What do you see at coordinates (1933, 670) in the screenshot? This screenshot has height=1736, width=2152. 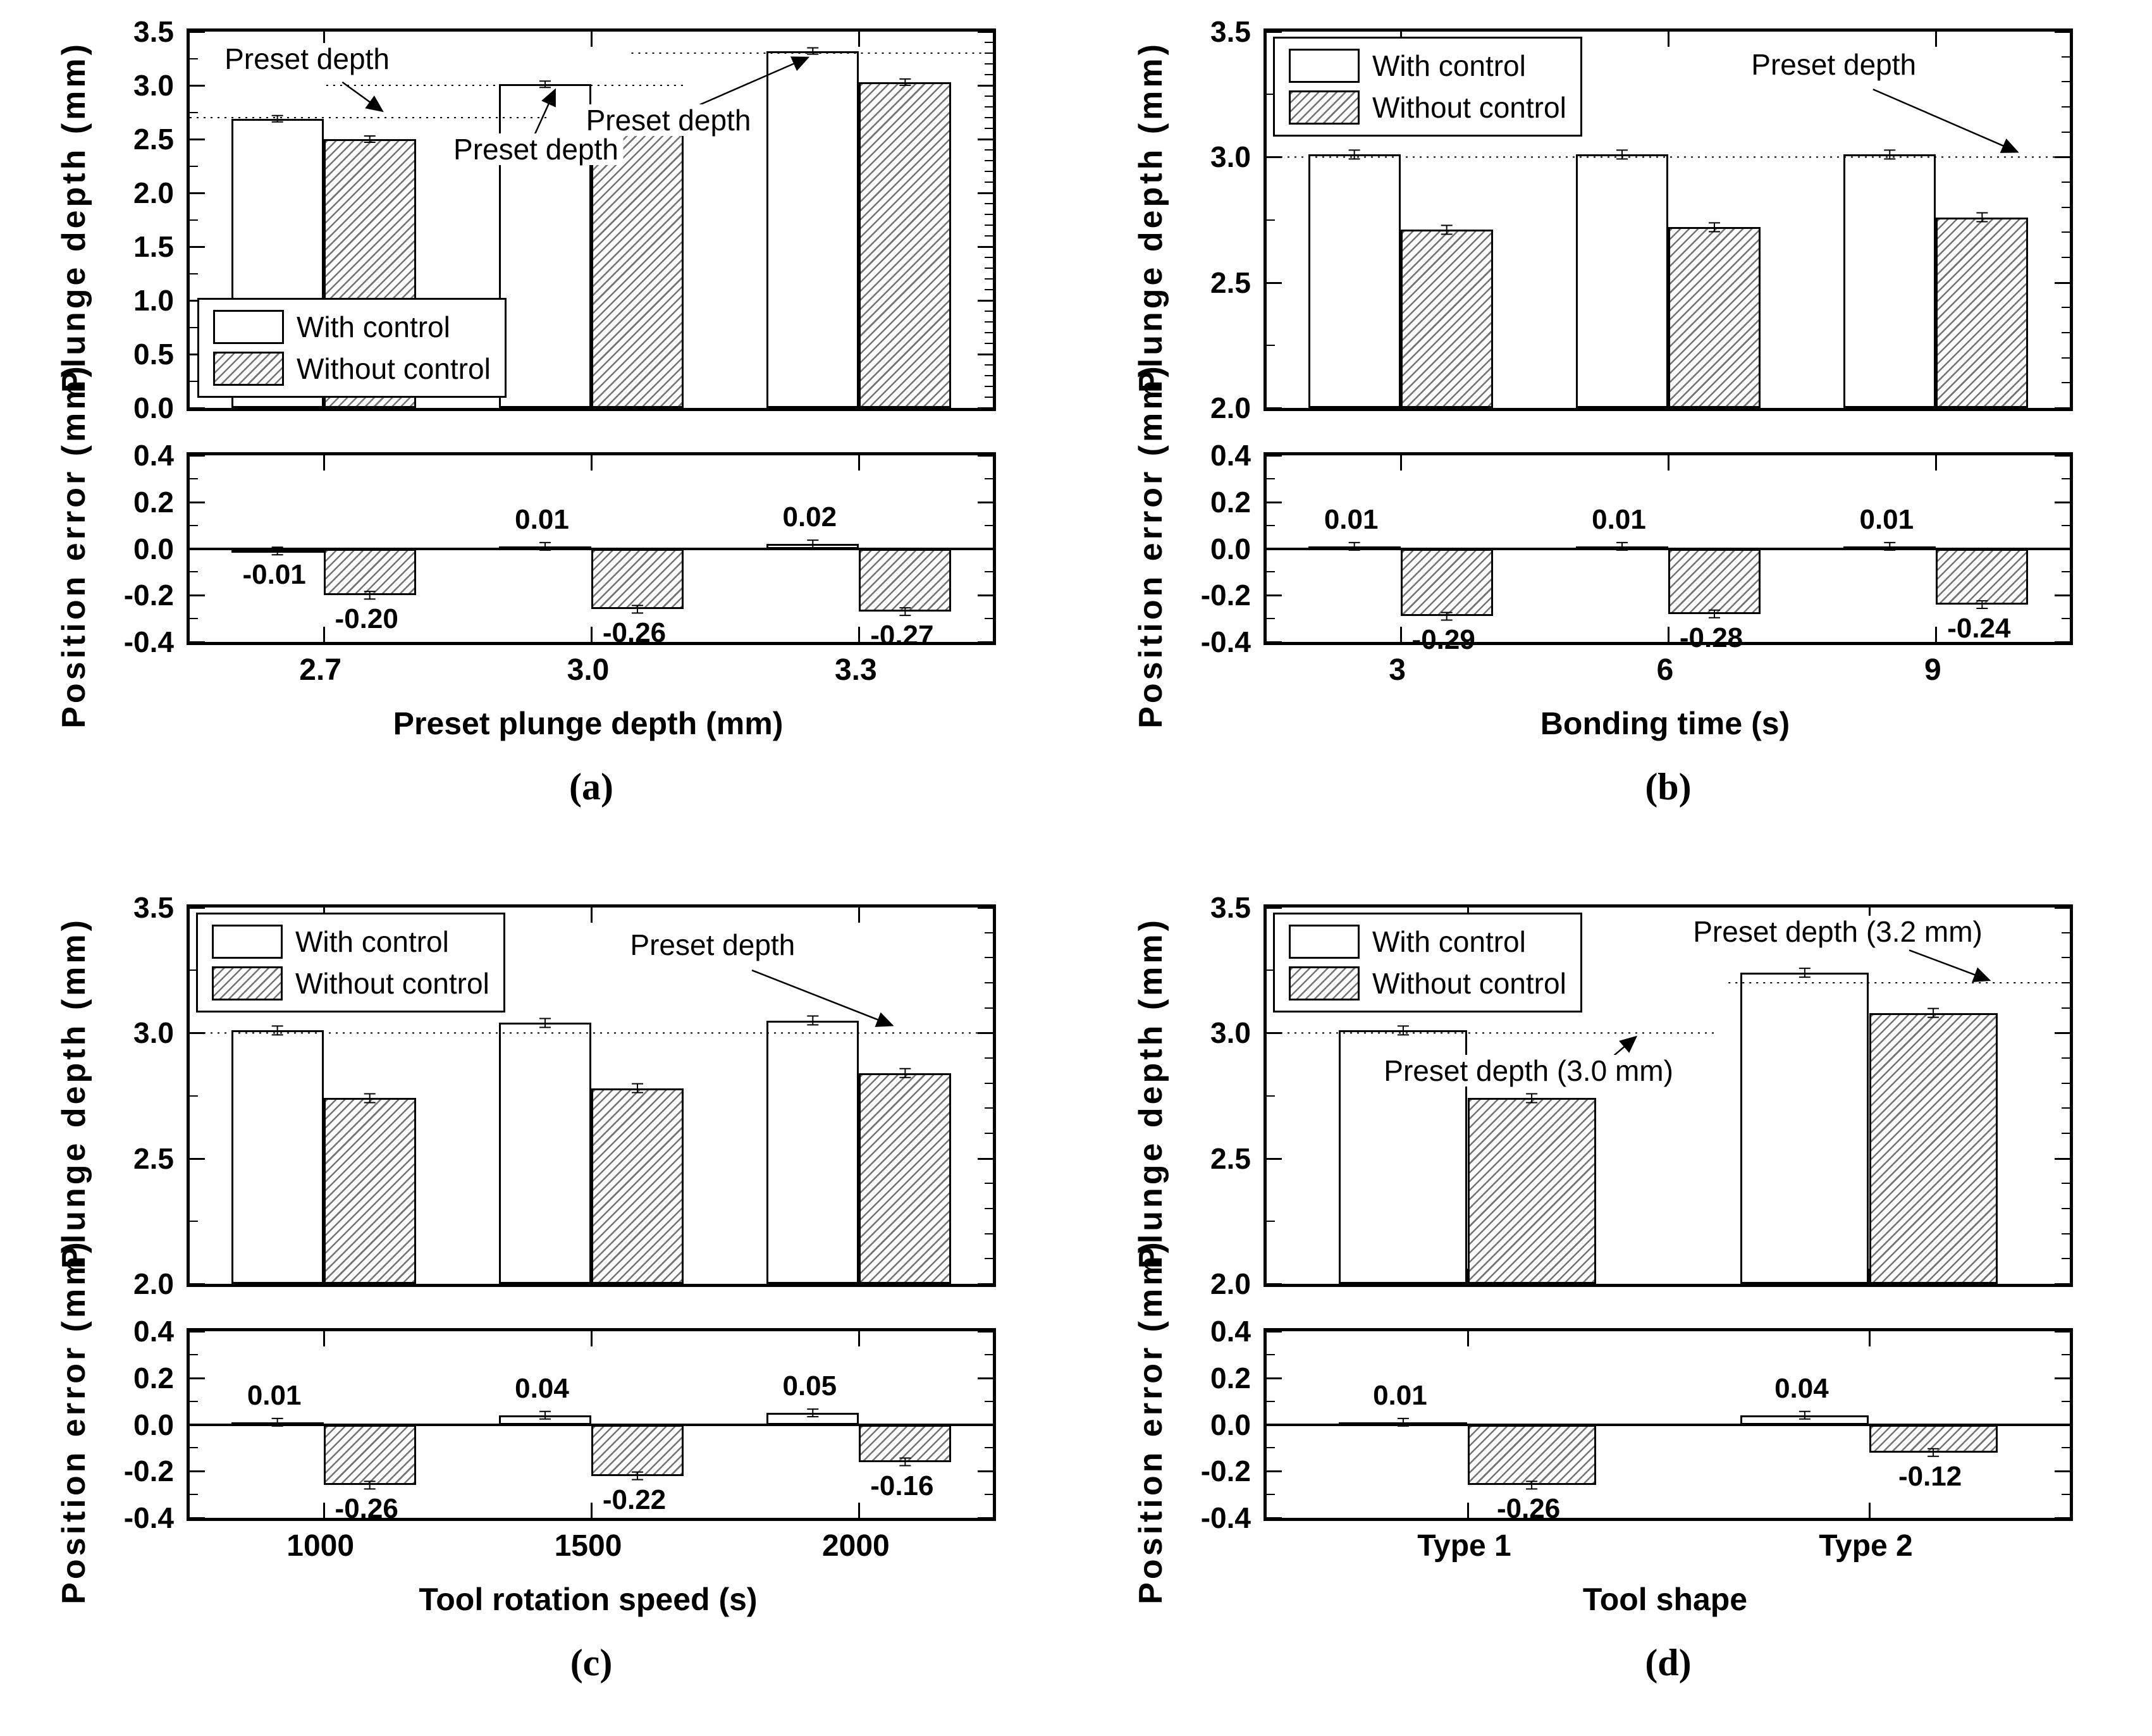 I see `x-tick-label: 9` at bounding box center [1933, 670].